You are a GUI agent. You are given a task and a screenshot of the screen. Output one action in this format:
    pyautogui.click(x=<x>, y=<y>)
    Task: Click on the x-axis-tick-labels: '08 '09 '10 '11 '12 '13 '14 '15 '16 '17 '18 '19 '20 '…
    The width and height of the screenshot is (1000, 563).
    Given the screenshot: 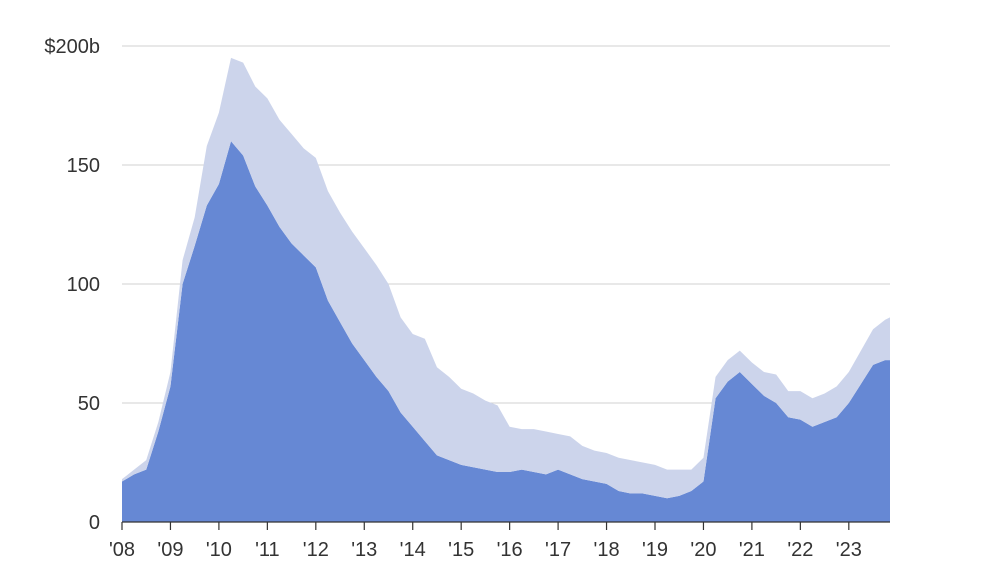 What is the action you would take?
    pyautogui.click(x=485, y=550)
    